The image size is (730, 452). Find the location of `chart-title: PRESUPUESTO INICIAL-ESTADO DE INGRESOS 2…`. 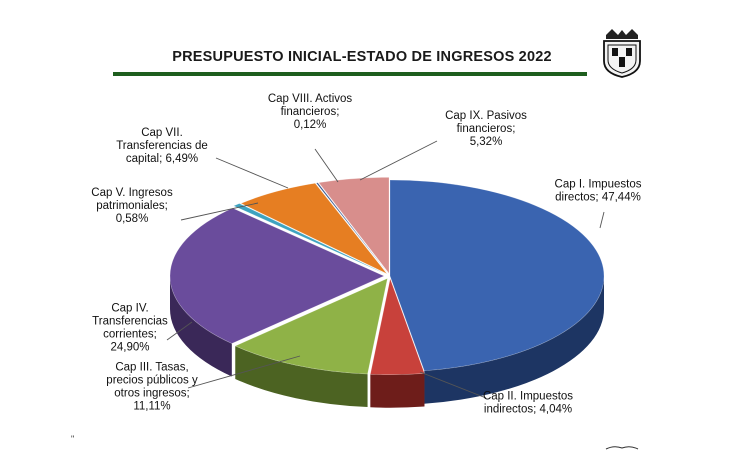

chart-title: PRESUPUESTO INICIAL-ESTADO DE INGRESOS 2… is located at coordinates (362, 57).